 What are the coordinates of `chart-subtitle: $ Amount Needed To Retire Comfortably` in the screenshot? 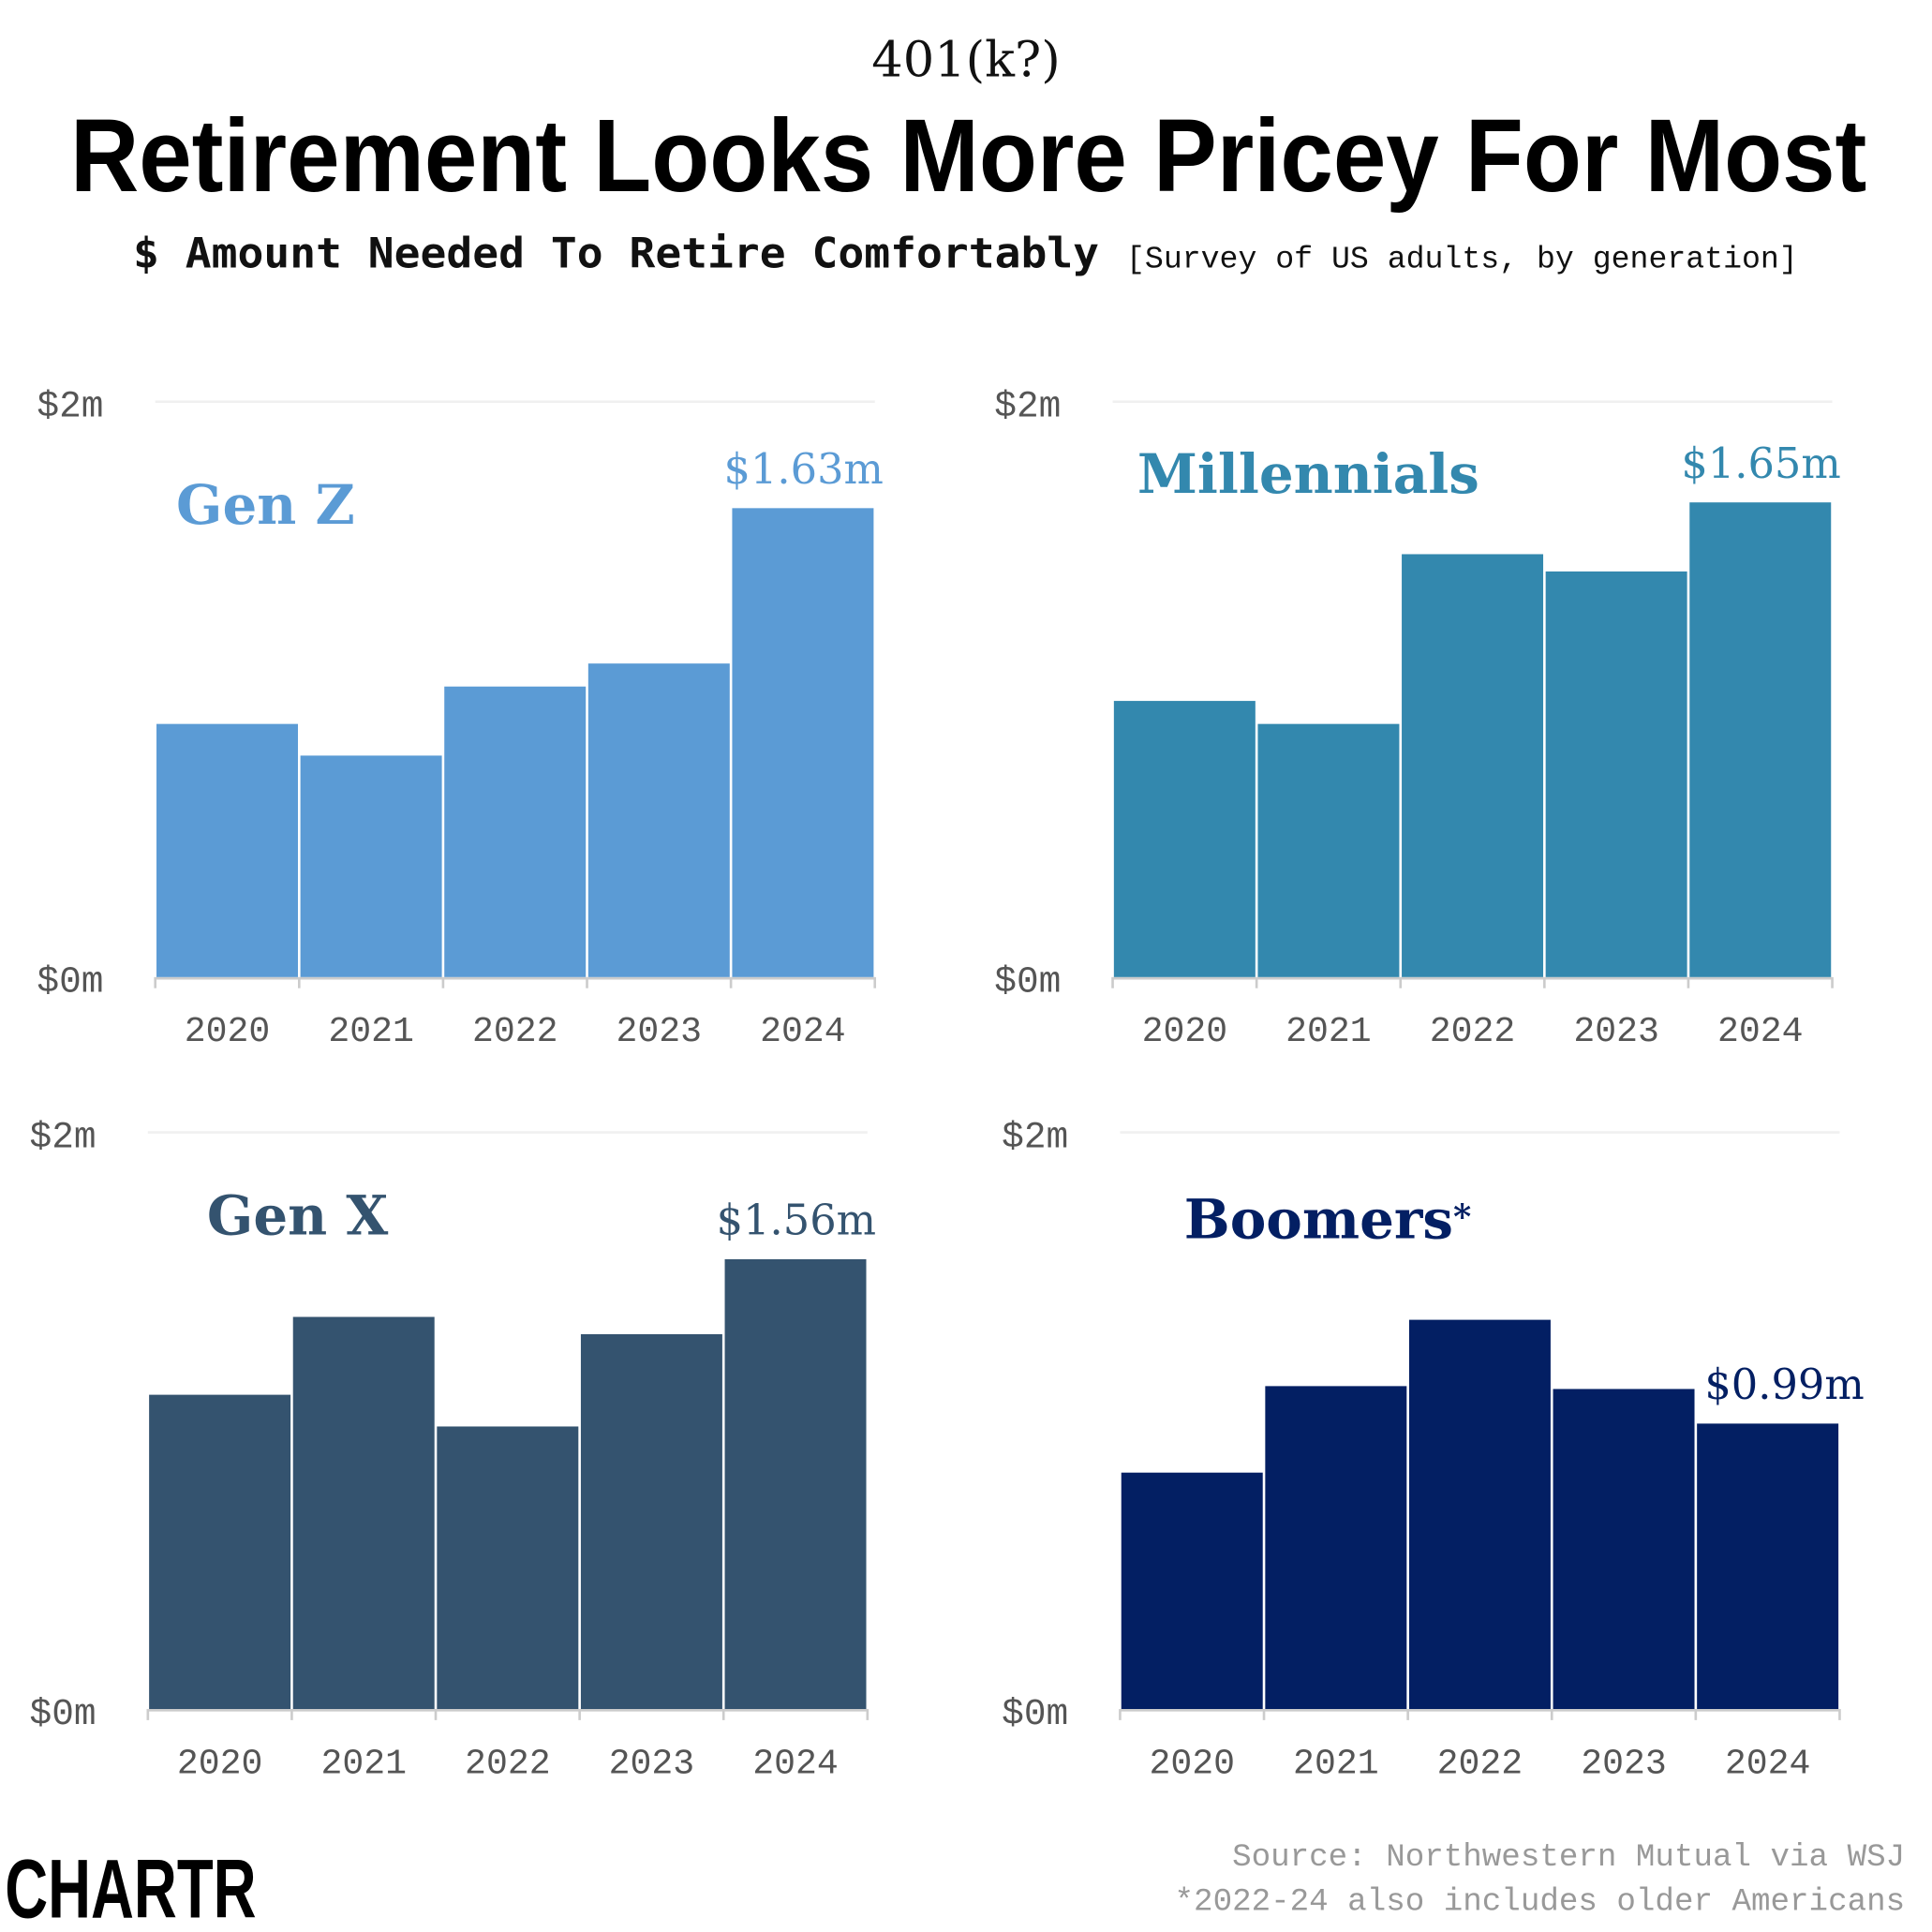 It's located at (616, 253).